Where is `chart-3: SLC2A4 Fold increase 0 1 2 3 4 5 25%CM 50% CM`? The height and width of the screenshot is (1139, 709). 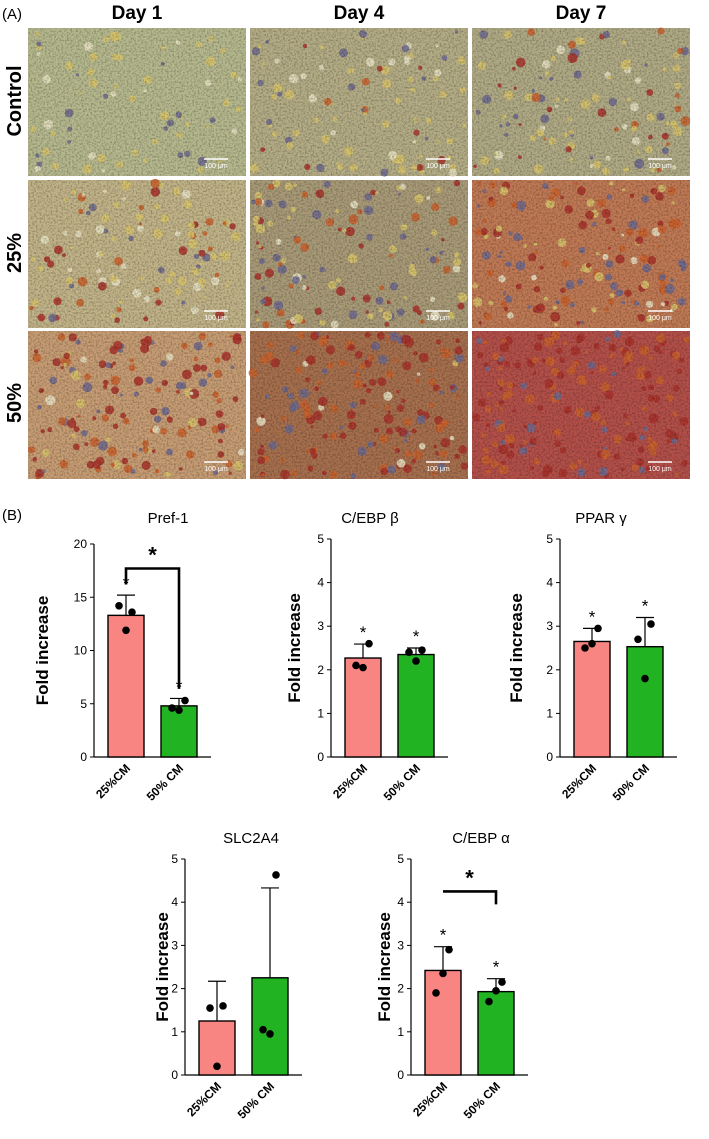
chart-3: SLC2A4 Fold increase 0 1 2 3 4 5 25%CM 50% CM is located at coordinates (227, 976).